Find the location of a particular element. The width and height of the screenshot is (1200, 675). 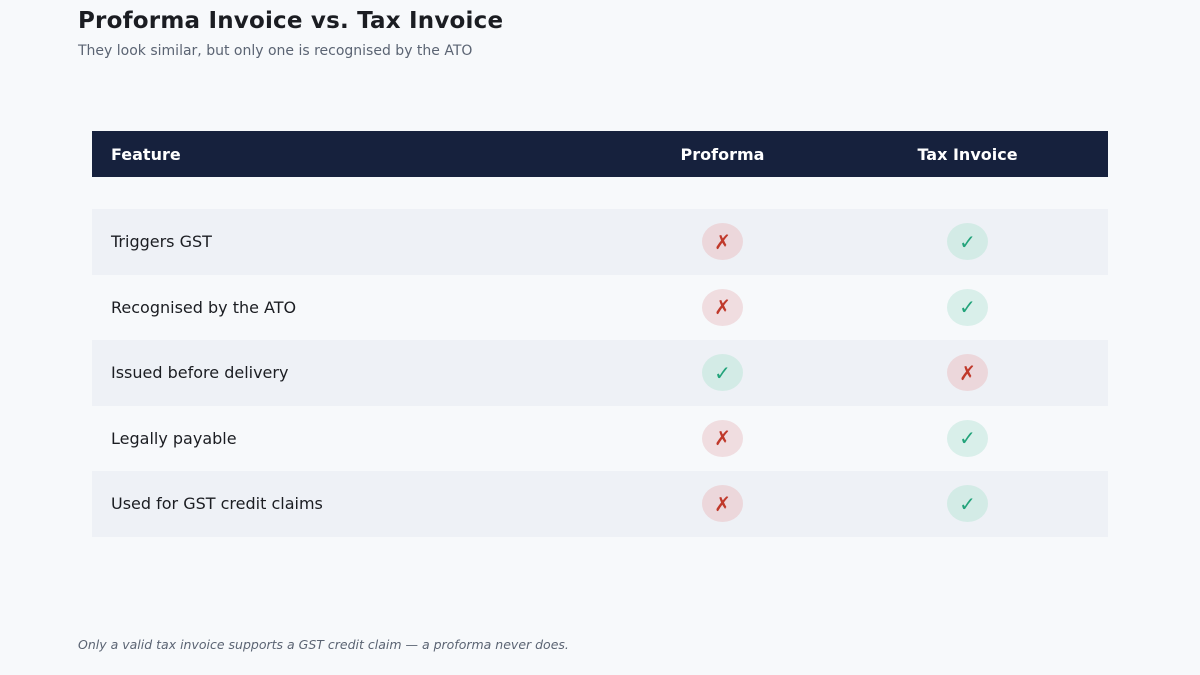

tax-invoice-cell: ✗ is located at coordinates (967, 373).